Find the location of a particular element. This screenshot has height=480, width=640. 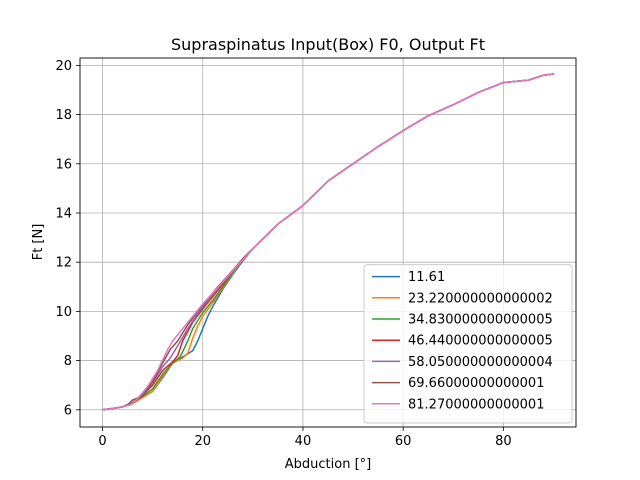

y-tick-label: 10 is located at coordinates (63, 312).